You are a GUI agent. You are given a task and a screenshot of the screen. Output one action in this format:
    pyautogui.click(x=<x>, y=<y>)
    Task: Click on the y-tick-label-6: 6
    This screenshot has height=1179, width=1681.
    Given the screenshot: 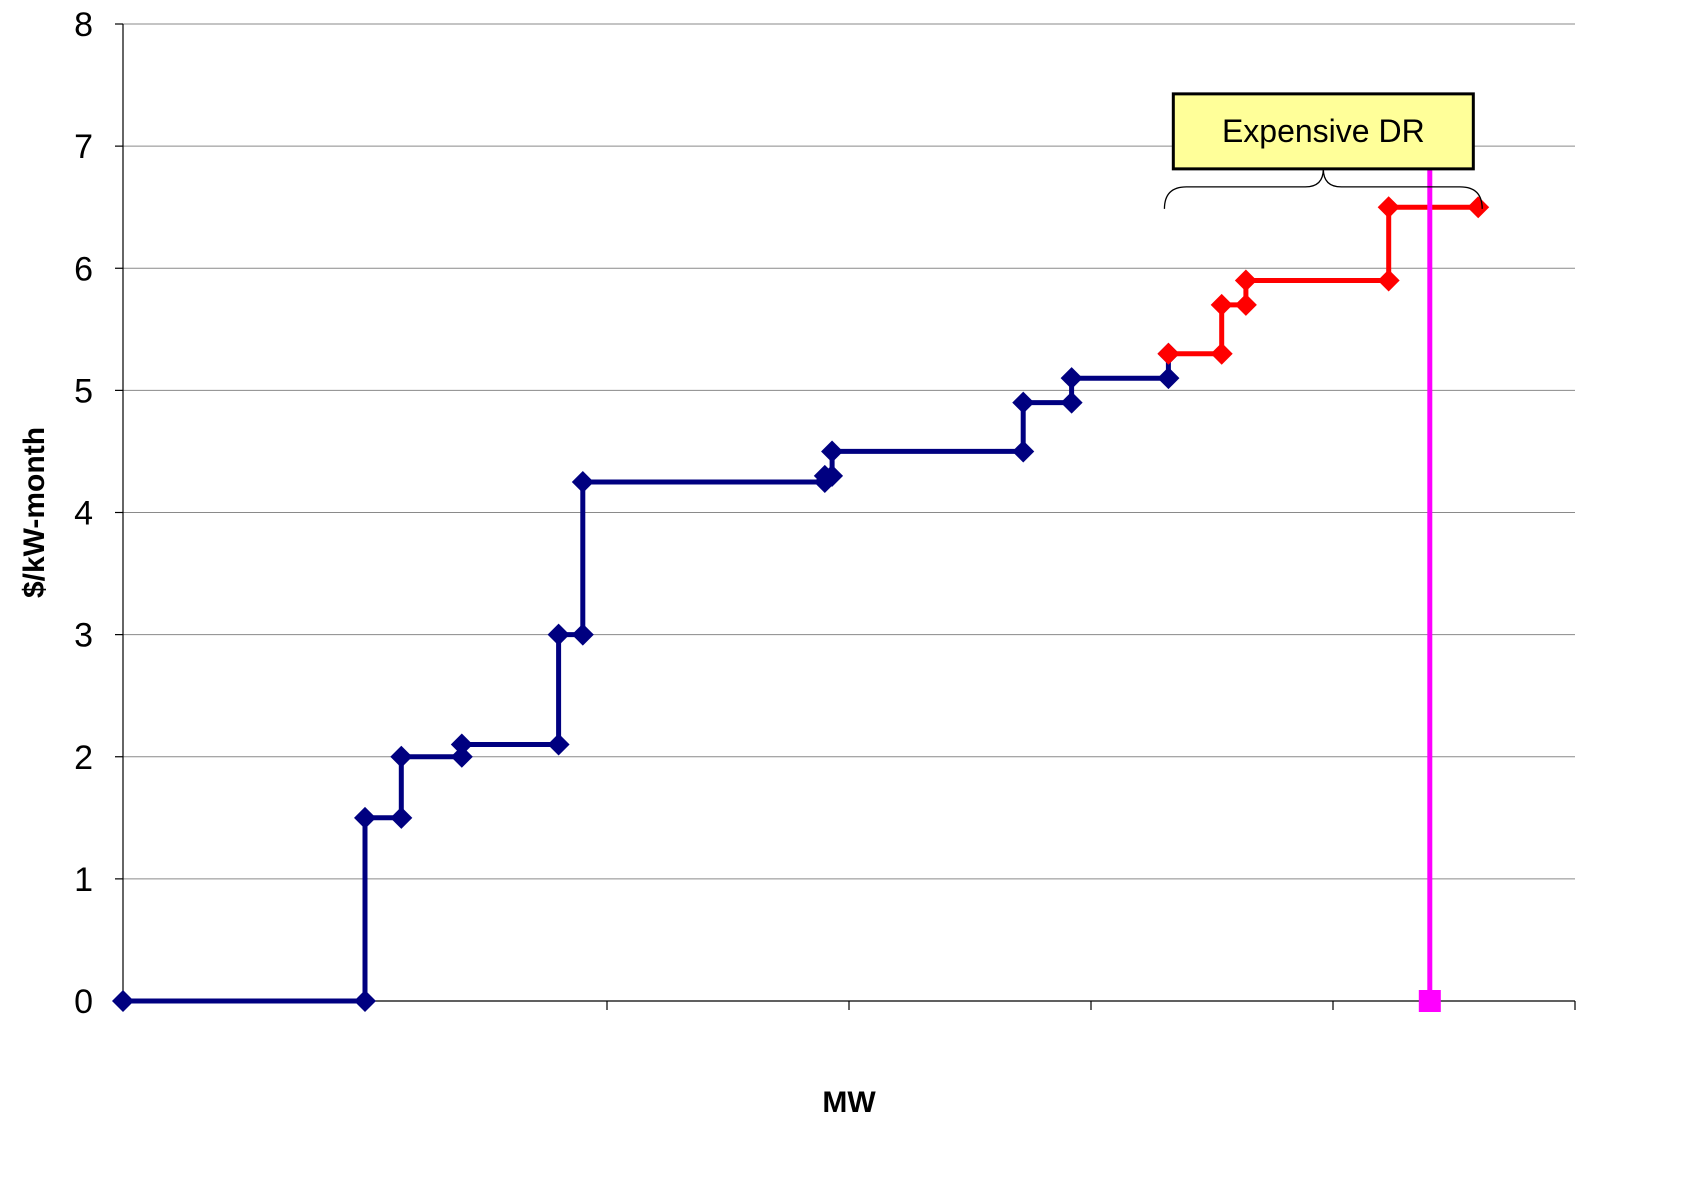 What is the action you would take?
    pyautogui.click(x=83, y=269)
    